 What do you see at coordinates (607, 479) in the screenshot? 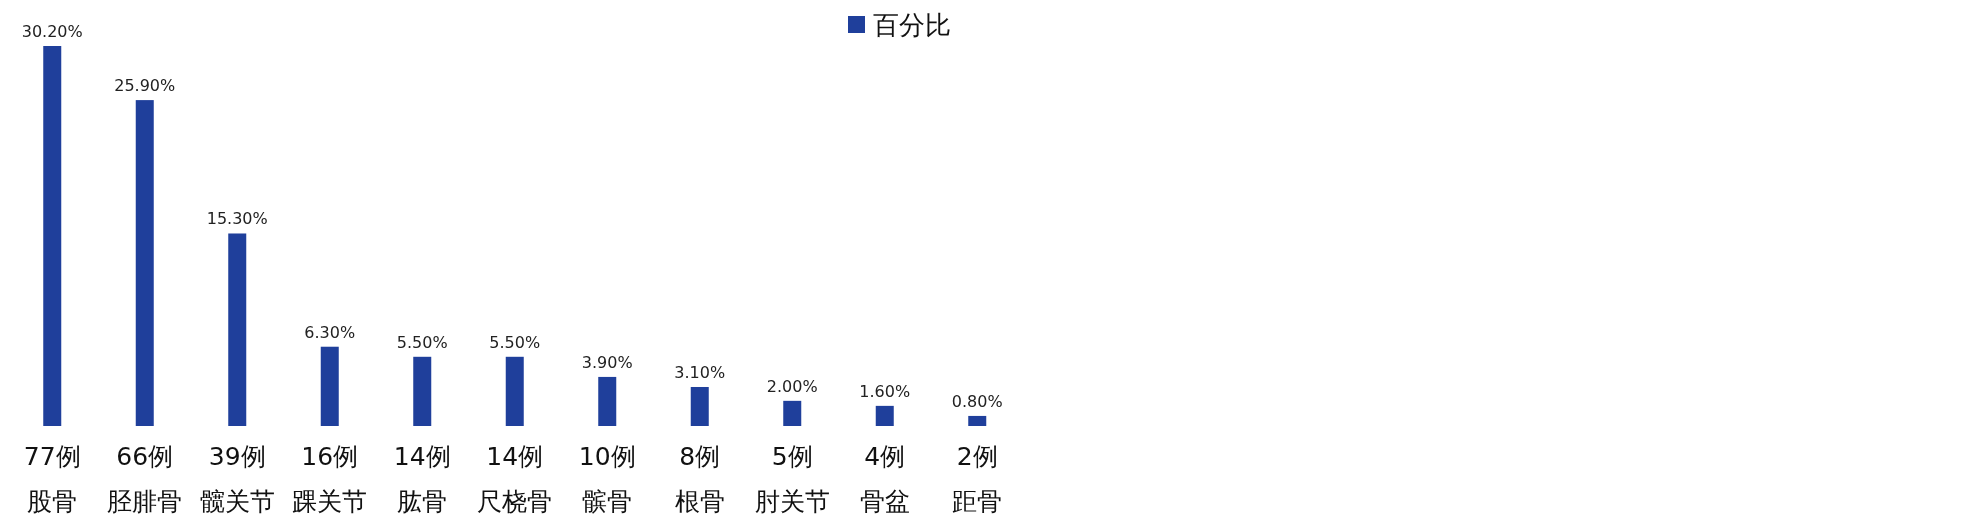
I see `x-tick-label: 10例髌骨` at bounding box center [607, 479].